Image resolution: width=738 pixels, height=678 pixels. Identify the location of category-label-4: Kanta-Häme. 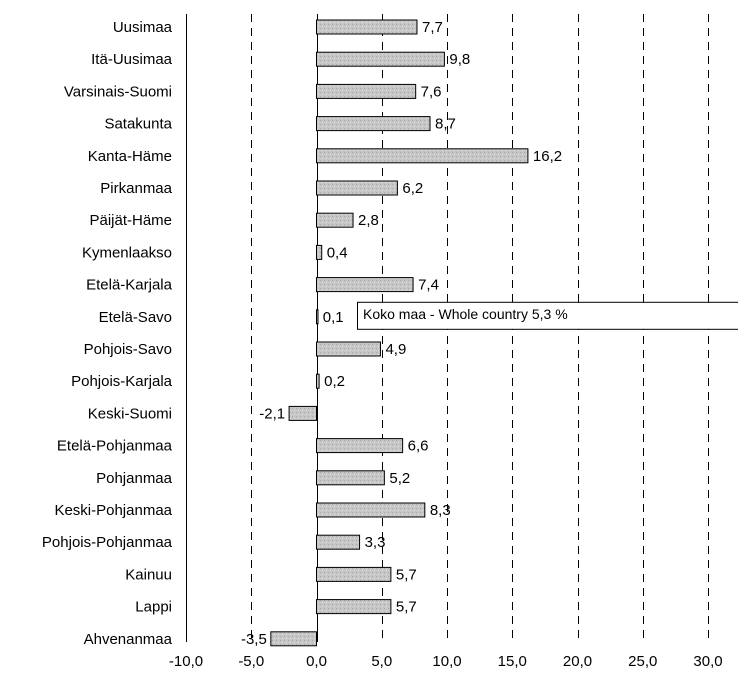
(130, 156).